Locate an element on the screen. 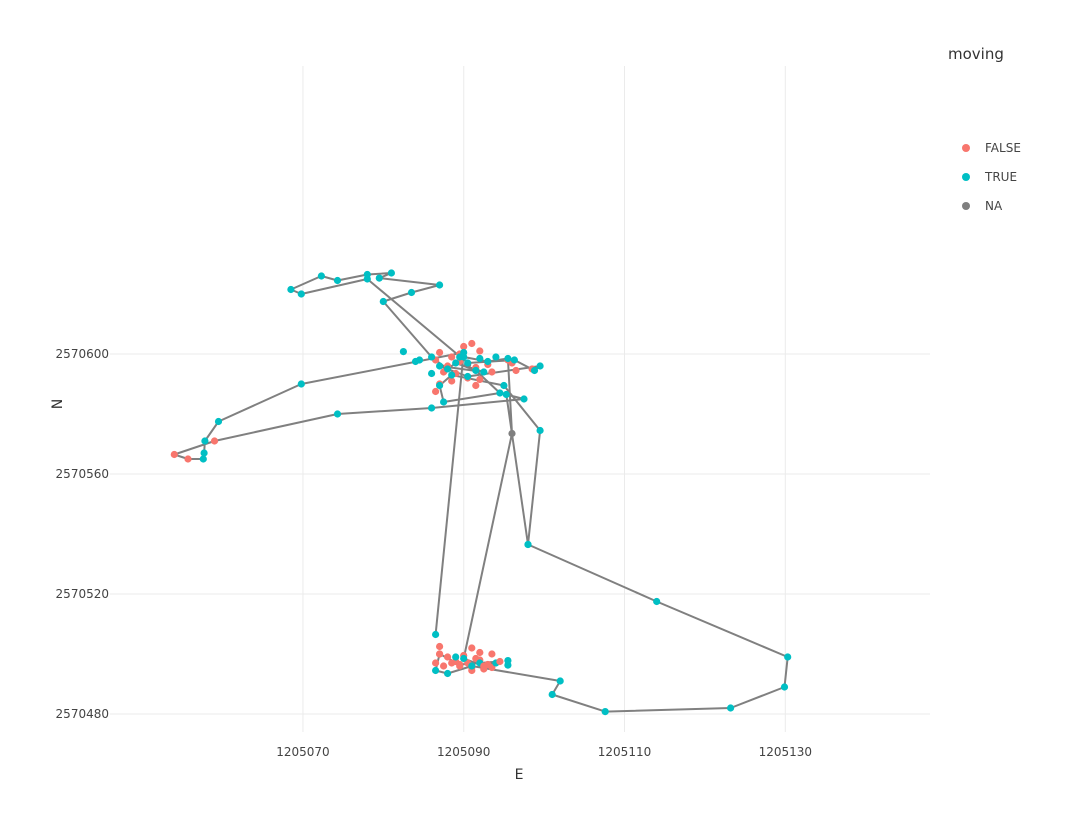 The image size is (1072, 824). x-axis-title: E is located at coordinates (519, 775).